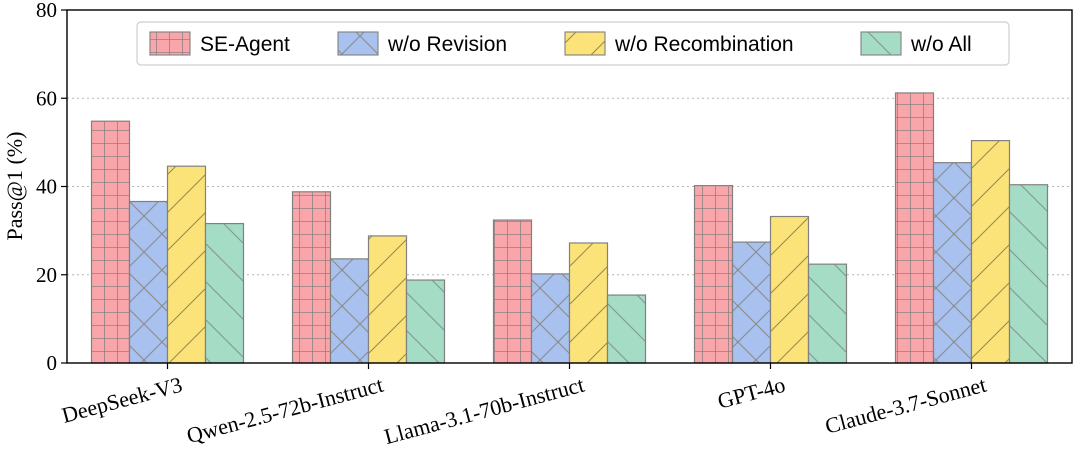  What do you see at coordinates (52, 363) in the screenshot?
I see `y-tick-label: 0` at bounding box center [52, 363].